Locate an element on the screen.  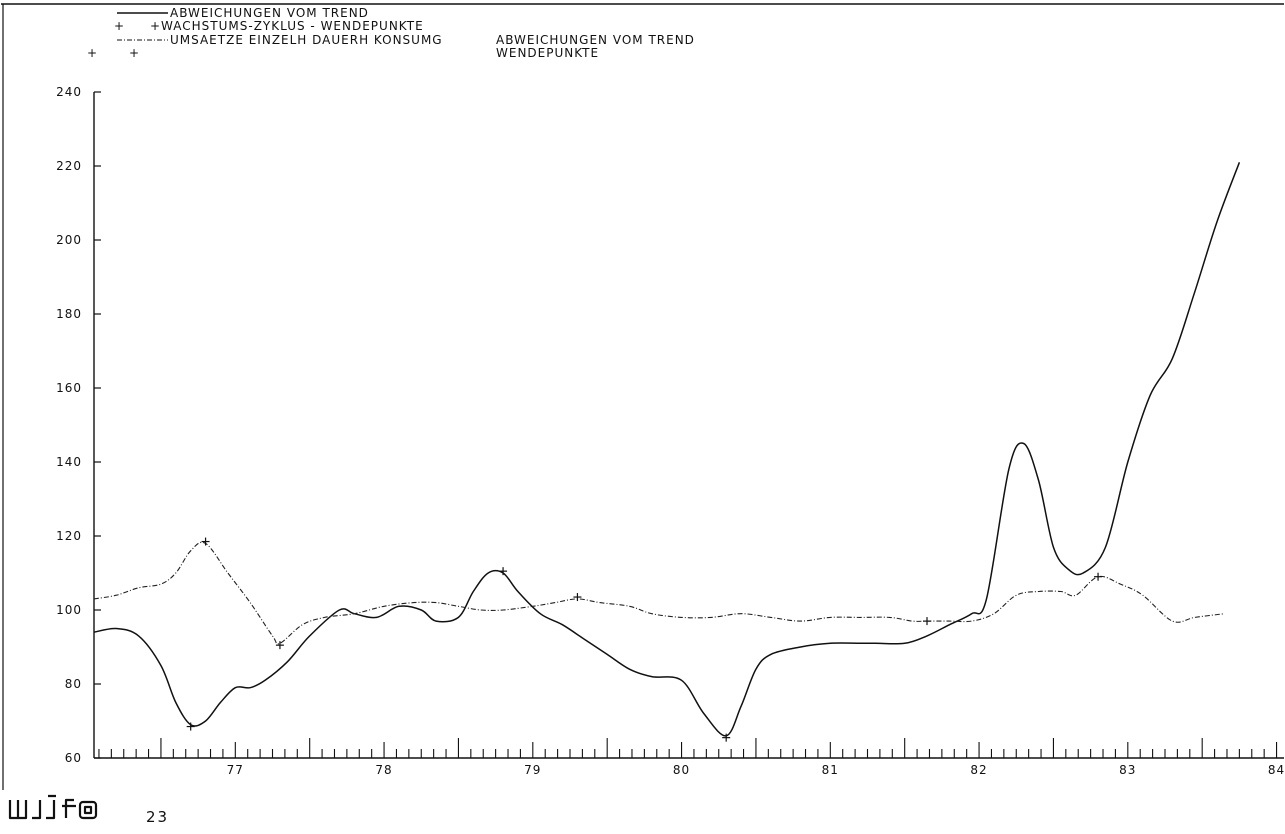
x-tick-label: 78 is located at coordinates (383, 770).